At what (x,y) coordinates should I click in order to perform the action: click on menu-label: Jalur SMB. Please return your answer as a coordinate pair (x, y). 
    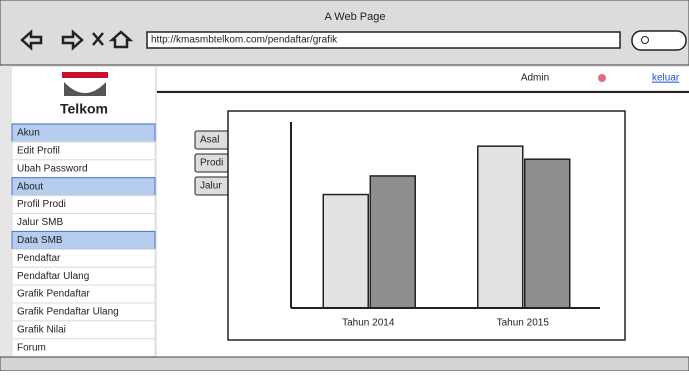
    Looking at the image, I should click on (40, 222).